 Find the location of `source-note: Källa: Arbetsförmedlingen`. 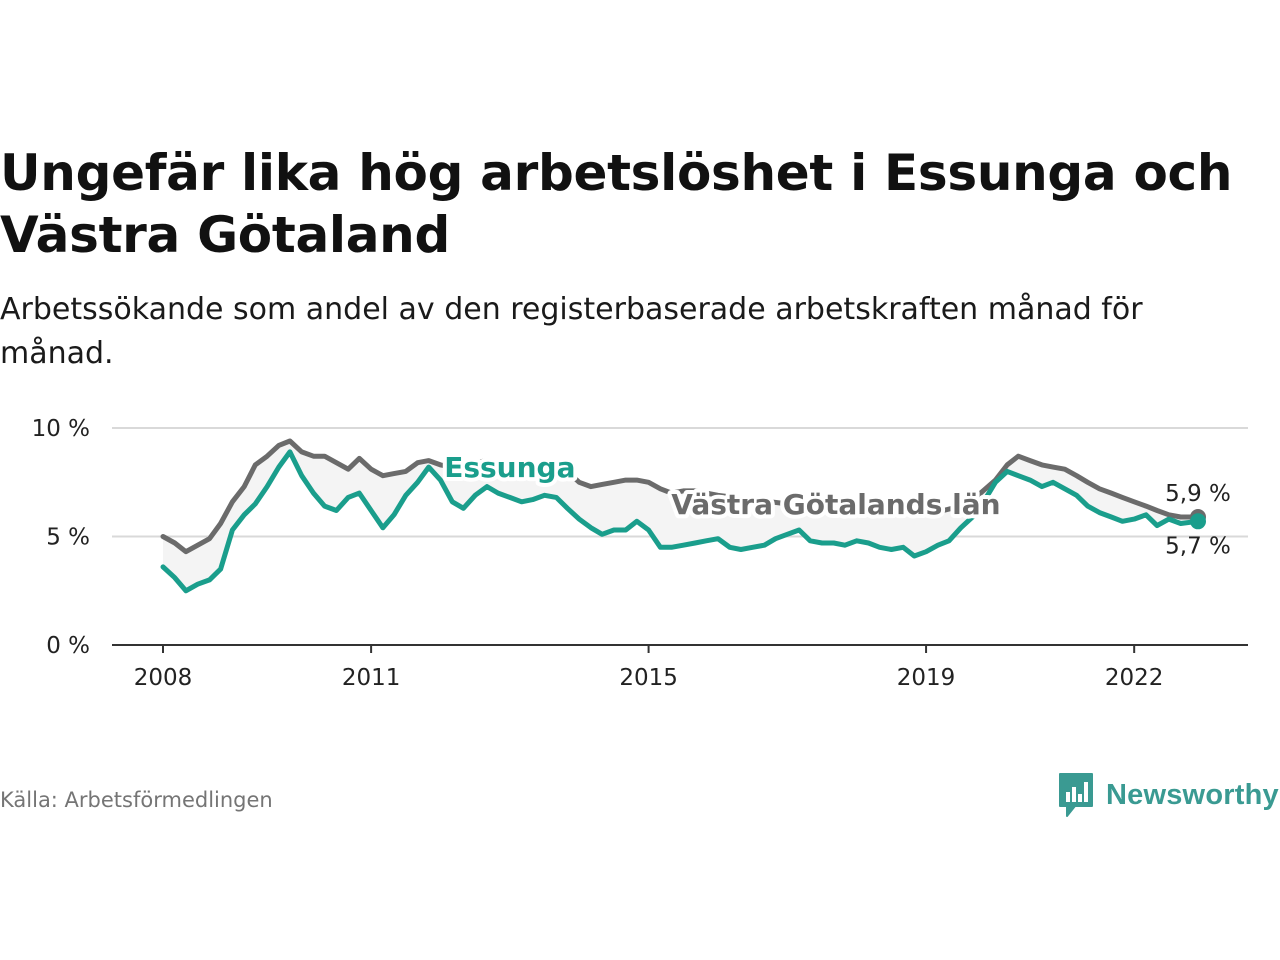

source-note: Källa: Arbetsförmedlingen is located at coordinates (136, 800).